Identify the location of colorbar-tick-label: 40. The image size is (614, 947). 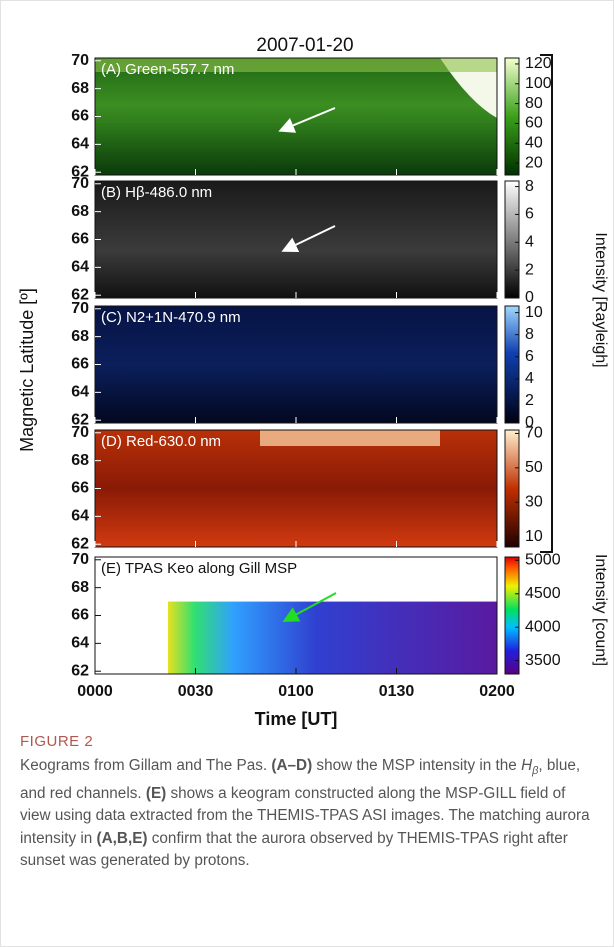
(534, 142).